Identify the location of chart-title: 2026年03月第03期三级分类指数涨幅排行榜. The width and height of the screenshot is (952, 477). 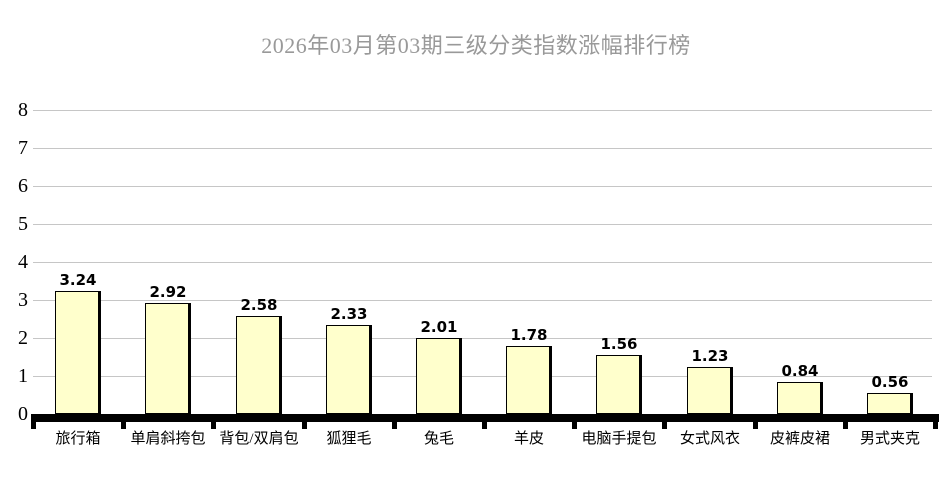
(476, 45).